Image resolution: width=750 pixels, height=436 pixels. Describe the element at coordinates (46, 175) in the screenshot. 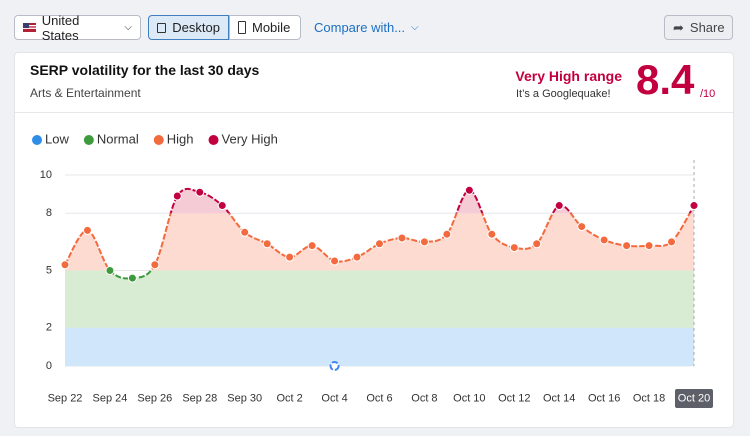

I see `y-tick-label: 10` at that location.